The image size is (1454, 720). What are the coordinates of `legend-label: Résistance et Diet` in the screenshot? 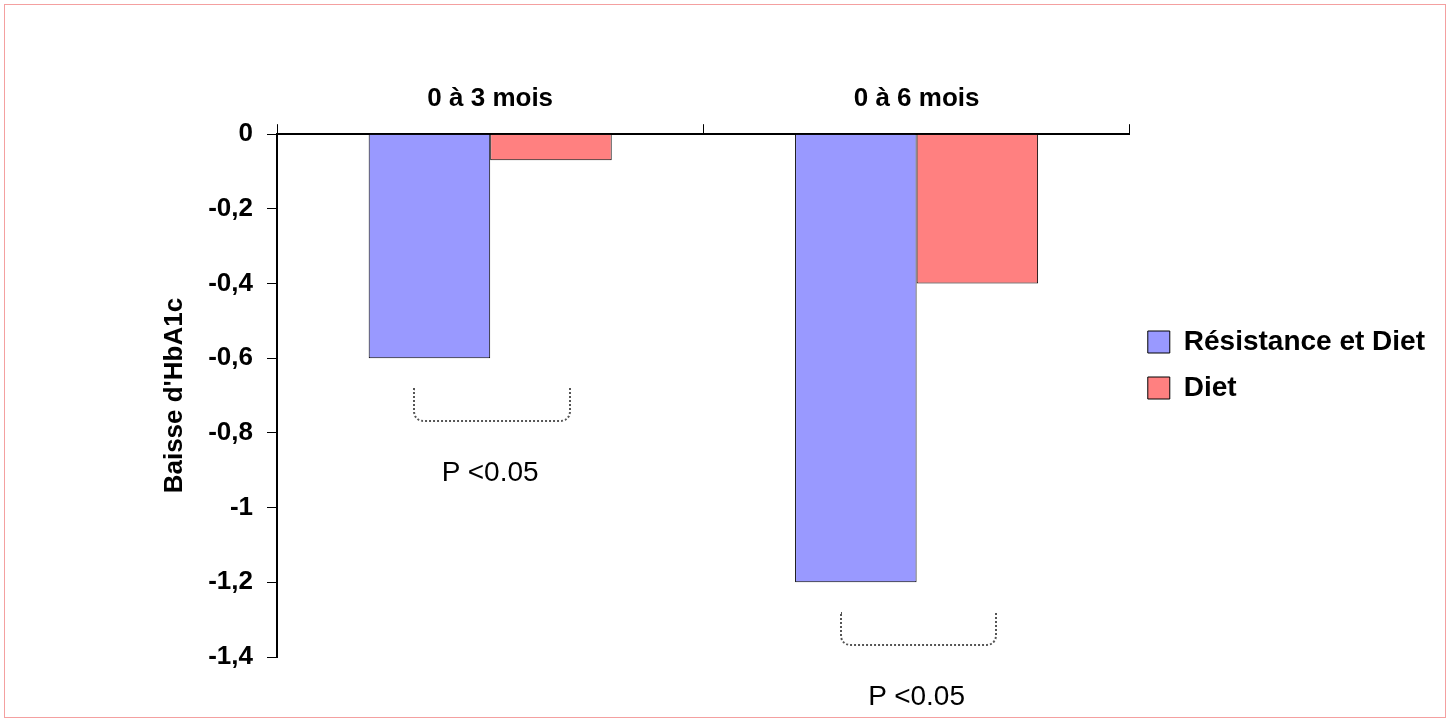 It's located at (1304, 340).